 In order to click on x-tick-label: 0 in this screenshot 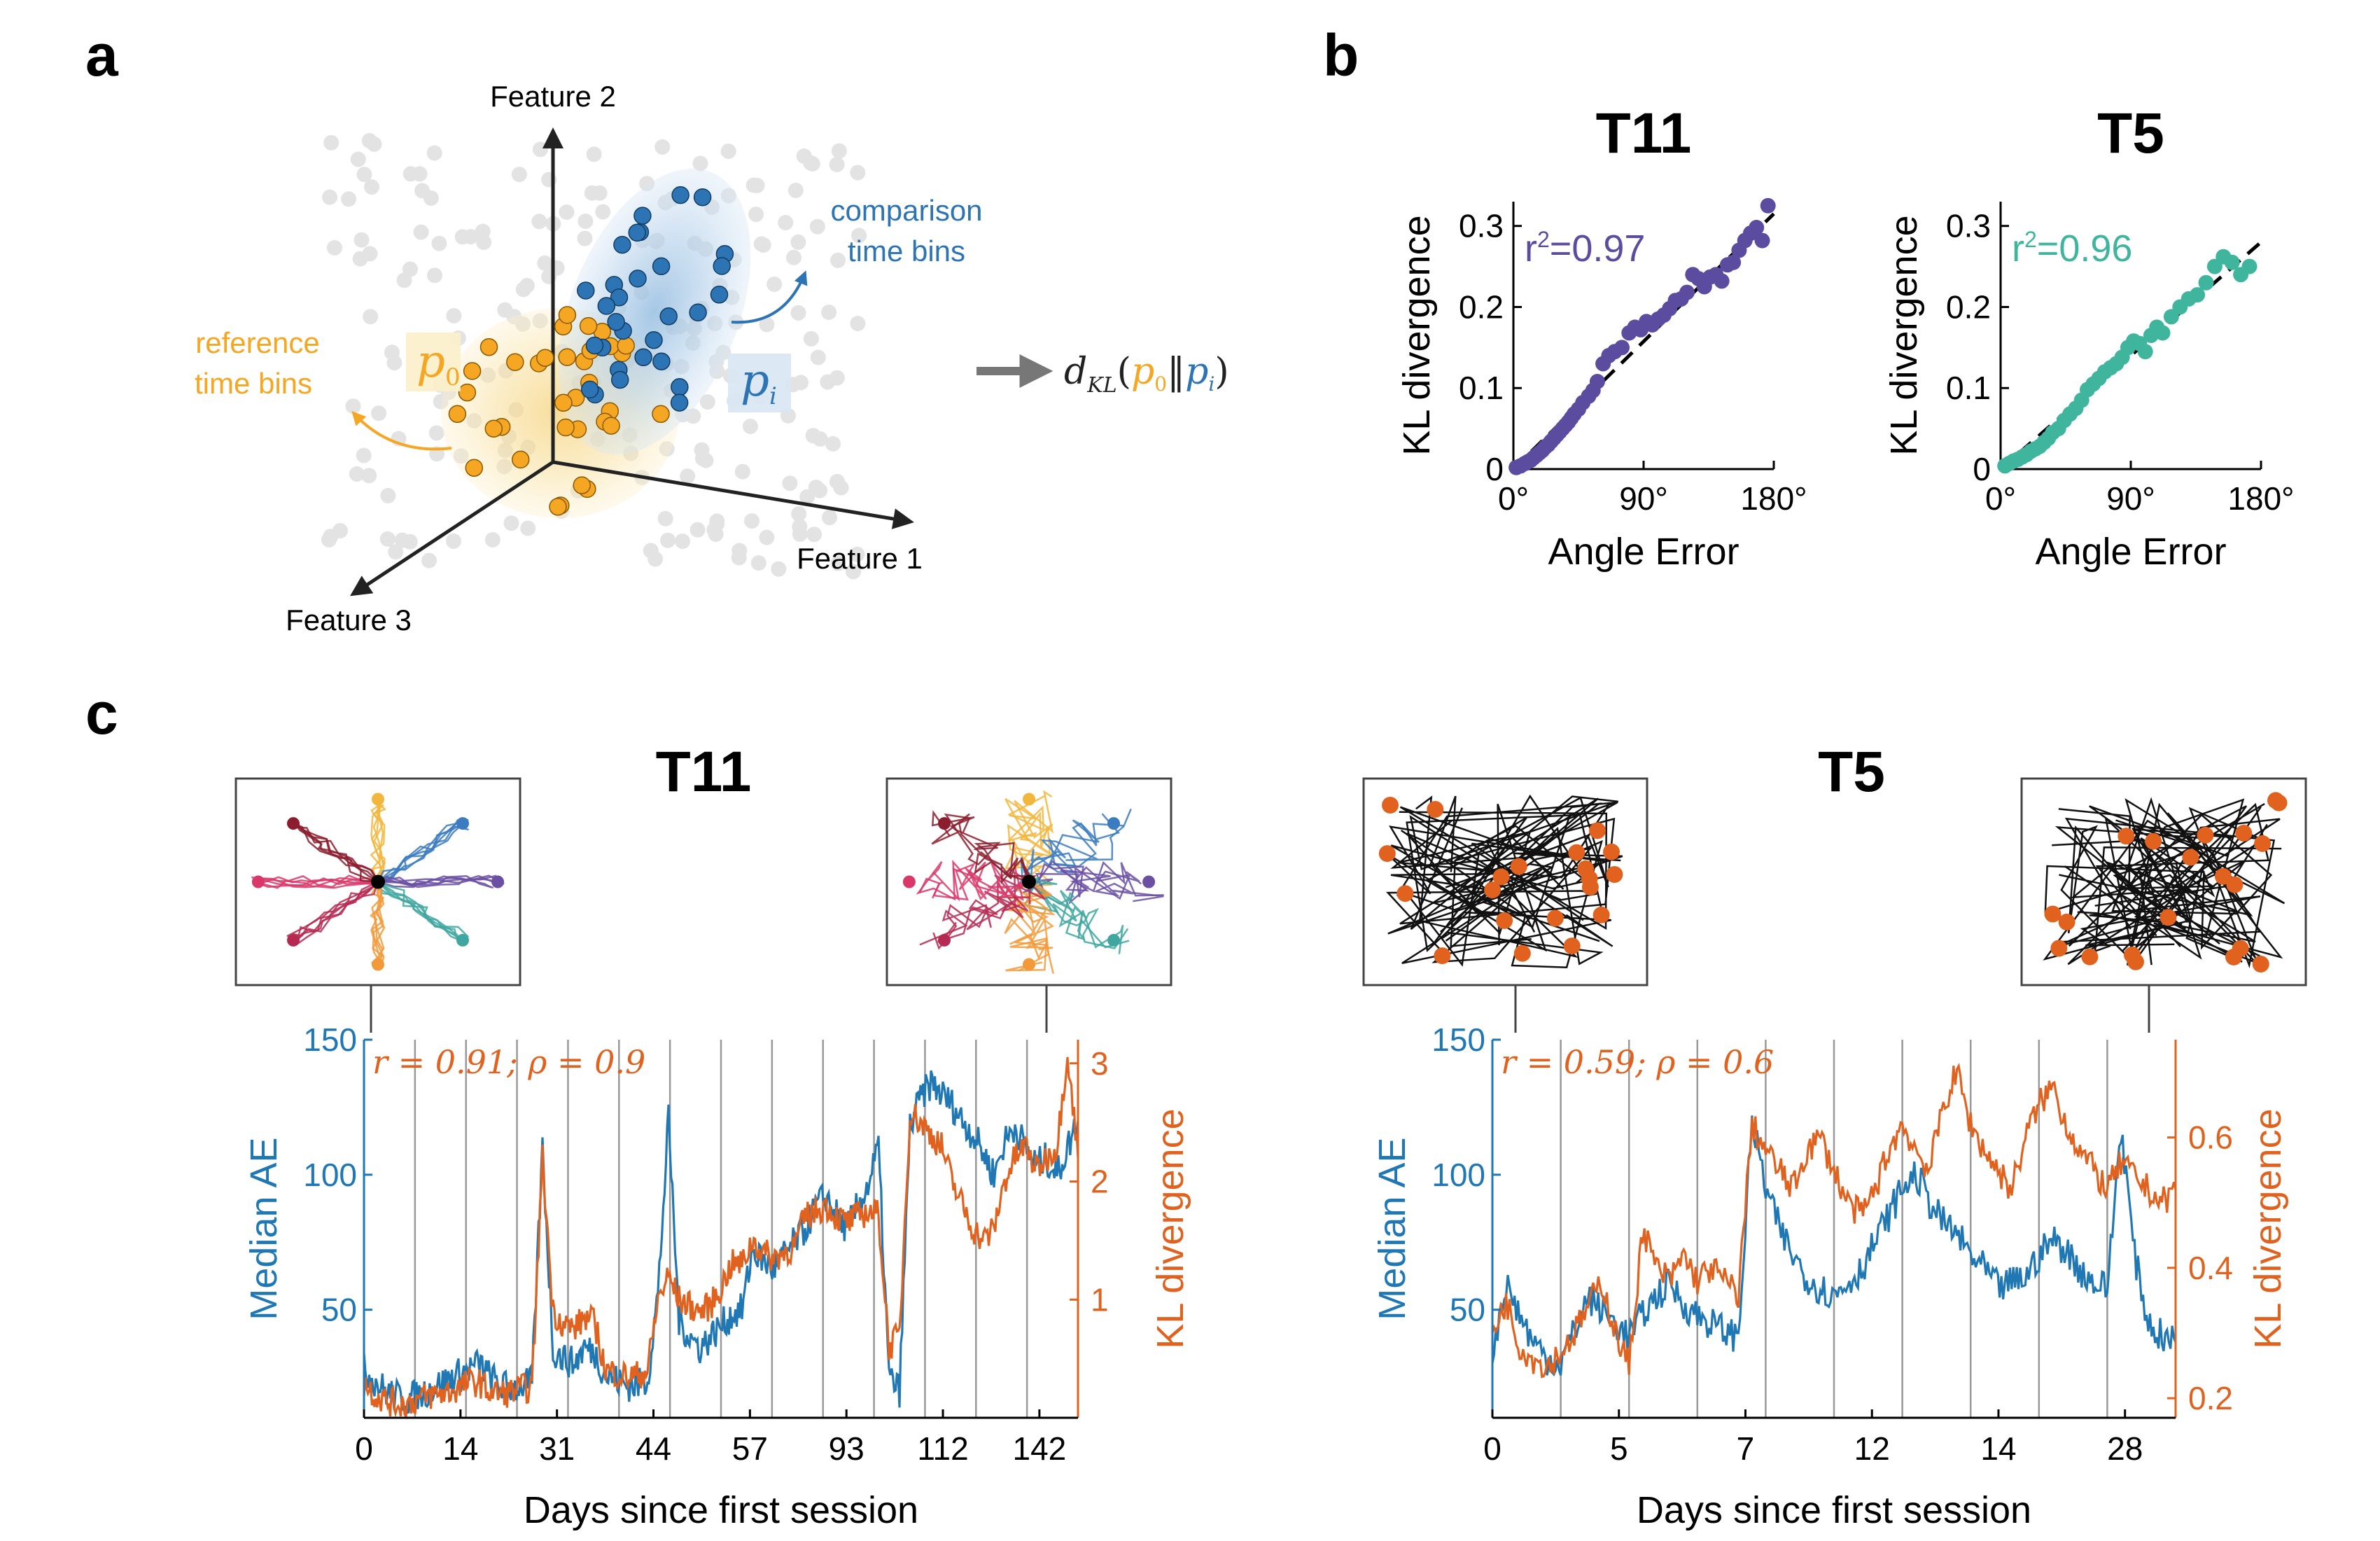, I will do `click(1492, 1448)`.